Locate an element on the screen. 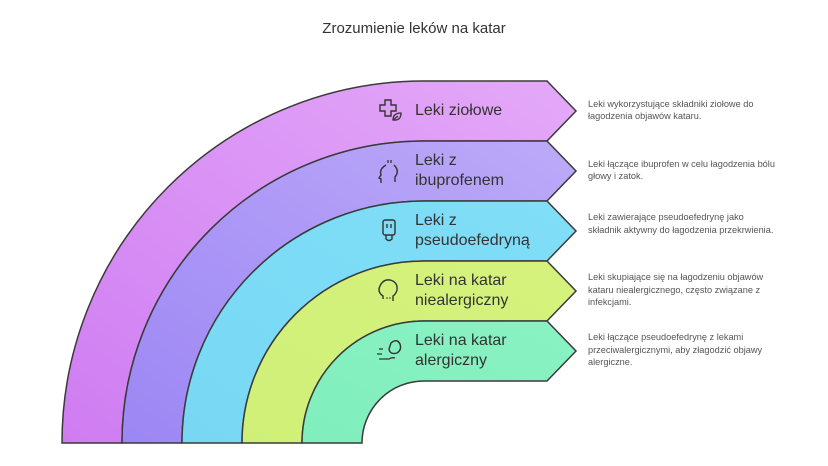  nasal-inhaler-icon is located at coordinates (389, 230).